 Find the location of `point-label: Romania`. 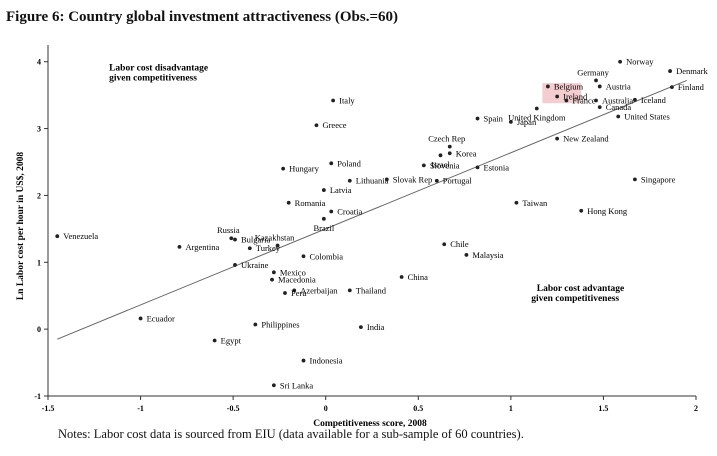

point-label: Romania is located at coordinates (310, 203).